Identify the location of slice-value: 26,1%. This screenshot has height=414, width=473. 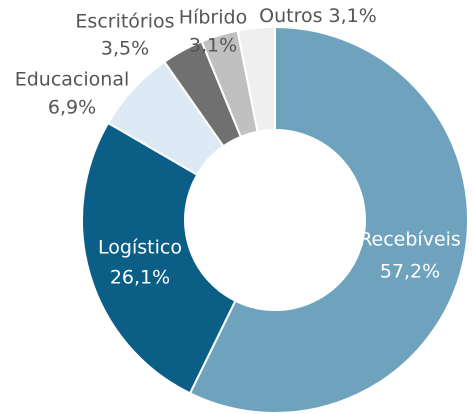
(140, 278).